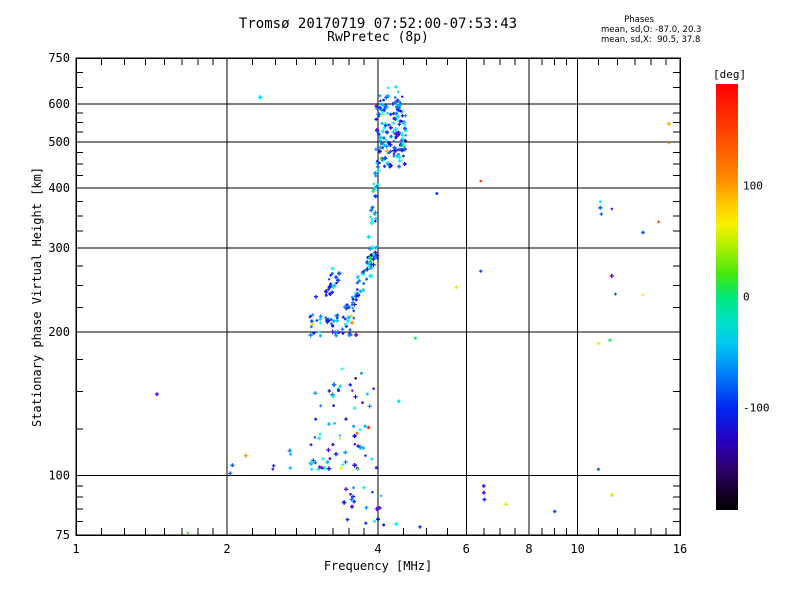 This screenshot has width=800, height=600. I want to click on colorbar-tick-labels: 100 0 -100, so click(769, 300).